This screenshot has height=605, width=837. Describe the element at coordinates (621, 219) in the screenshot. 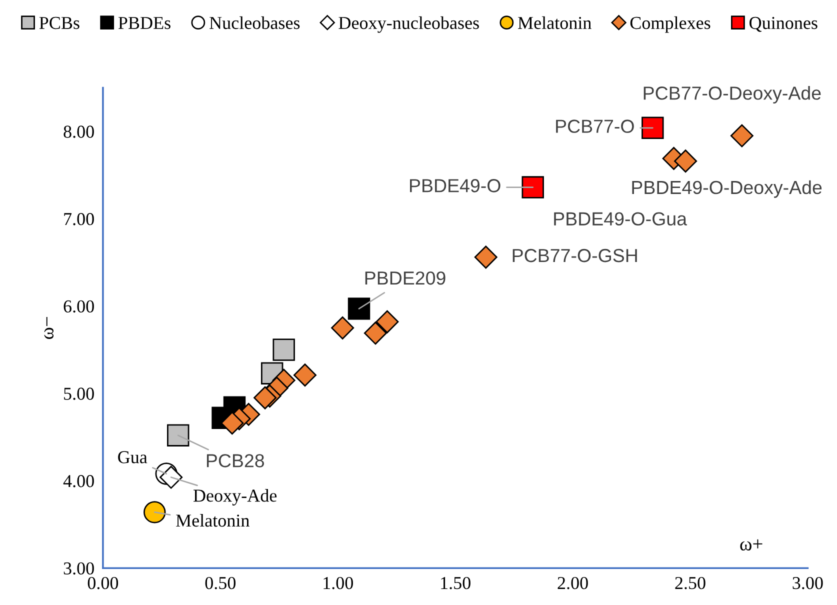

I see `annotation: PBDE49-O-Gua` at that location.